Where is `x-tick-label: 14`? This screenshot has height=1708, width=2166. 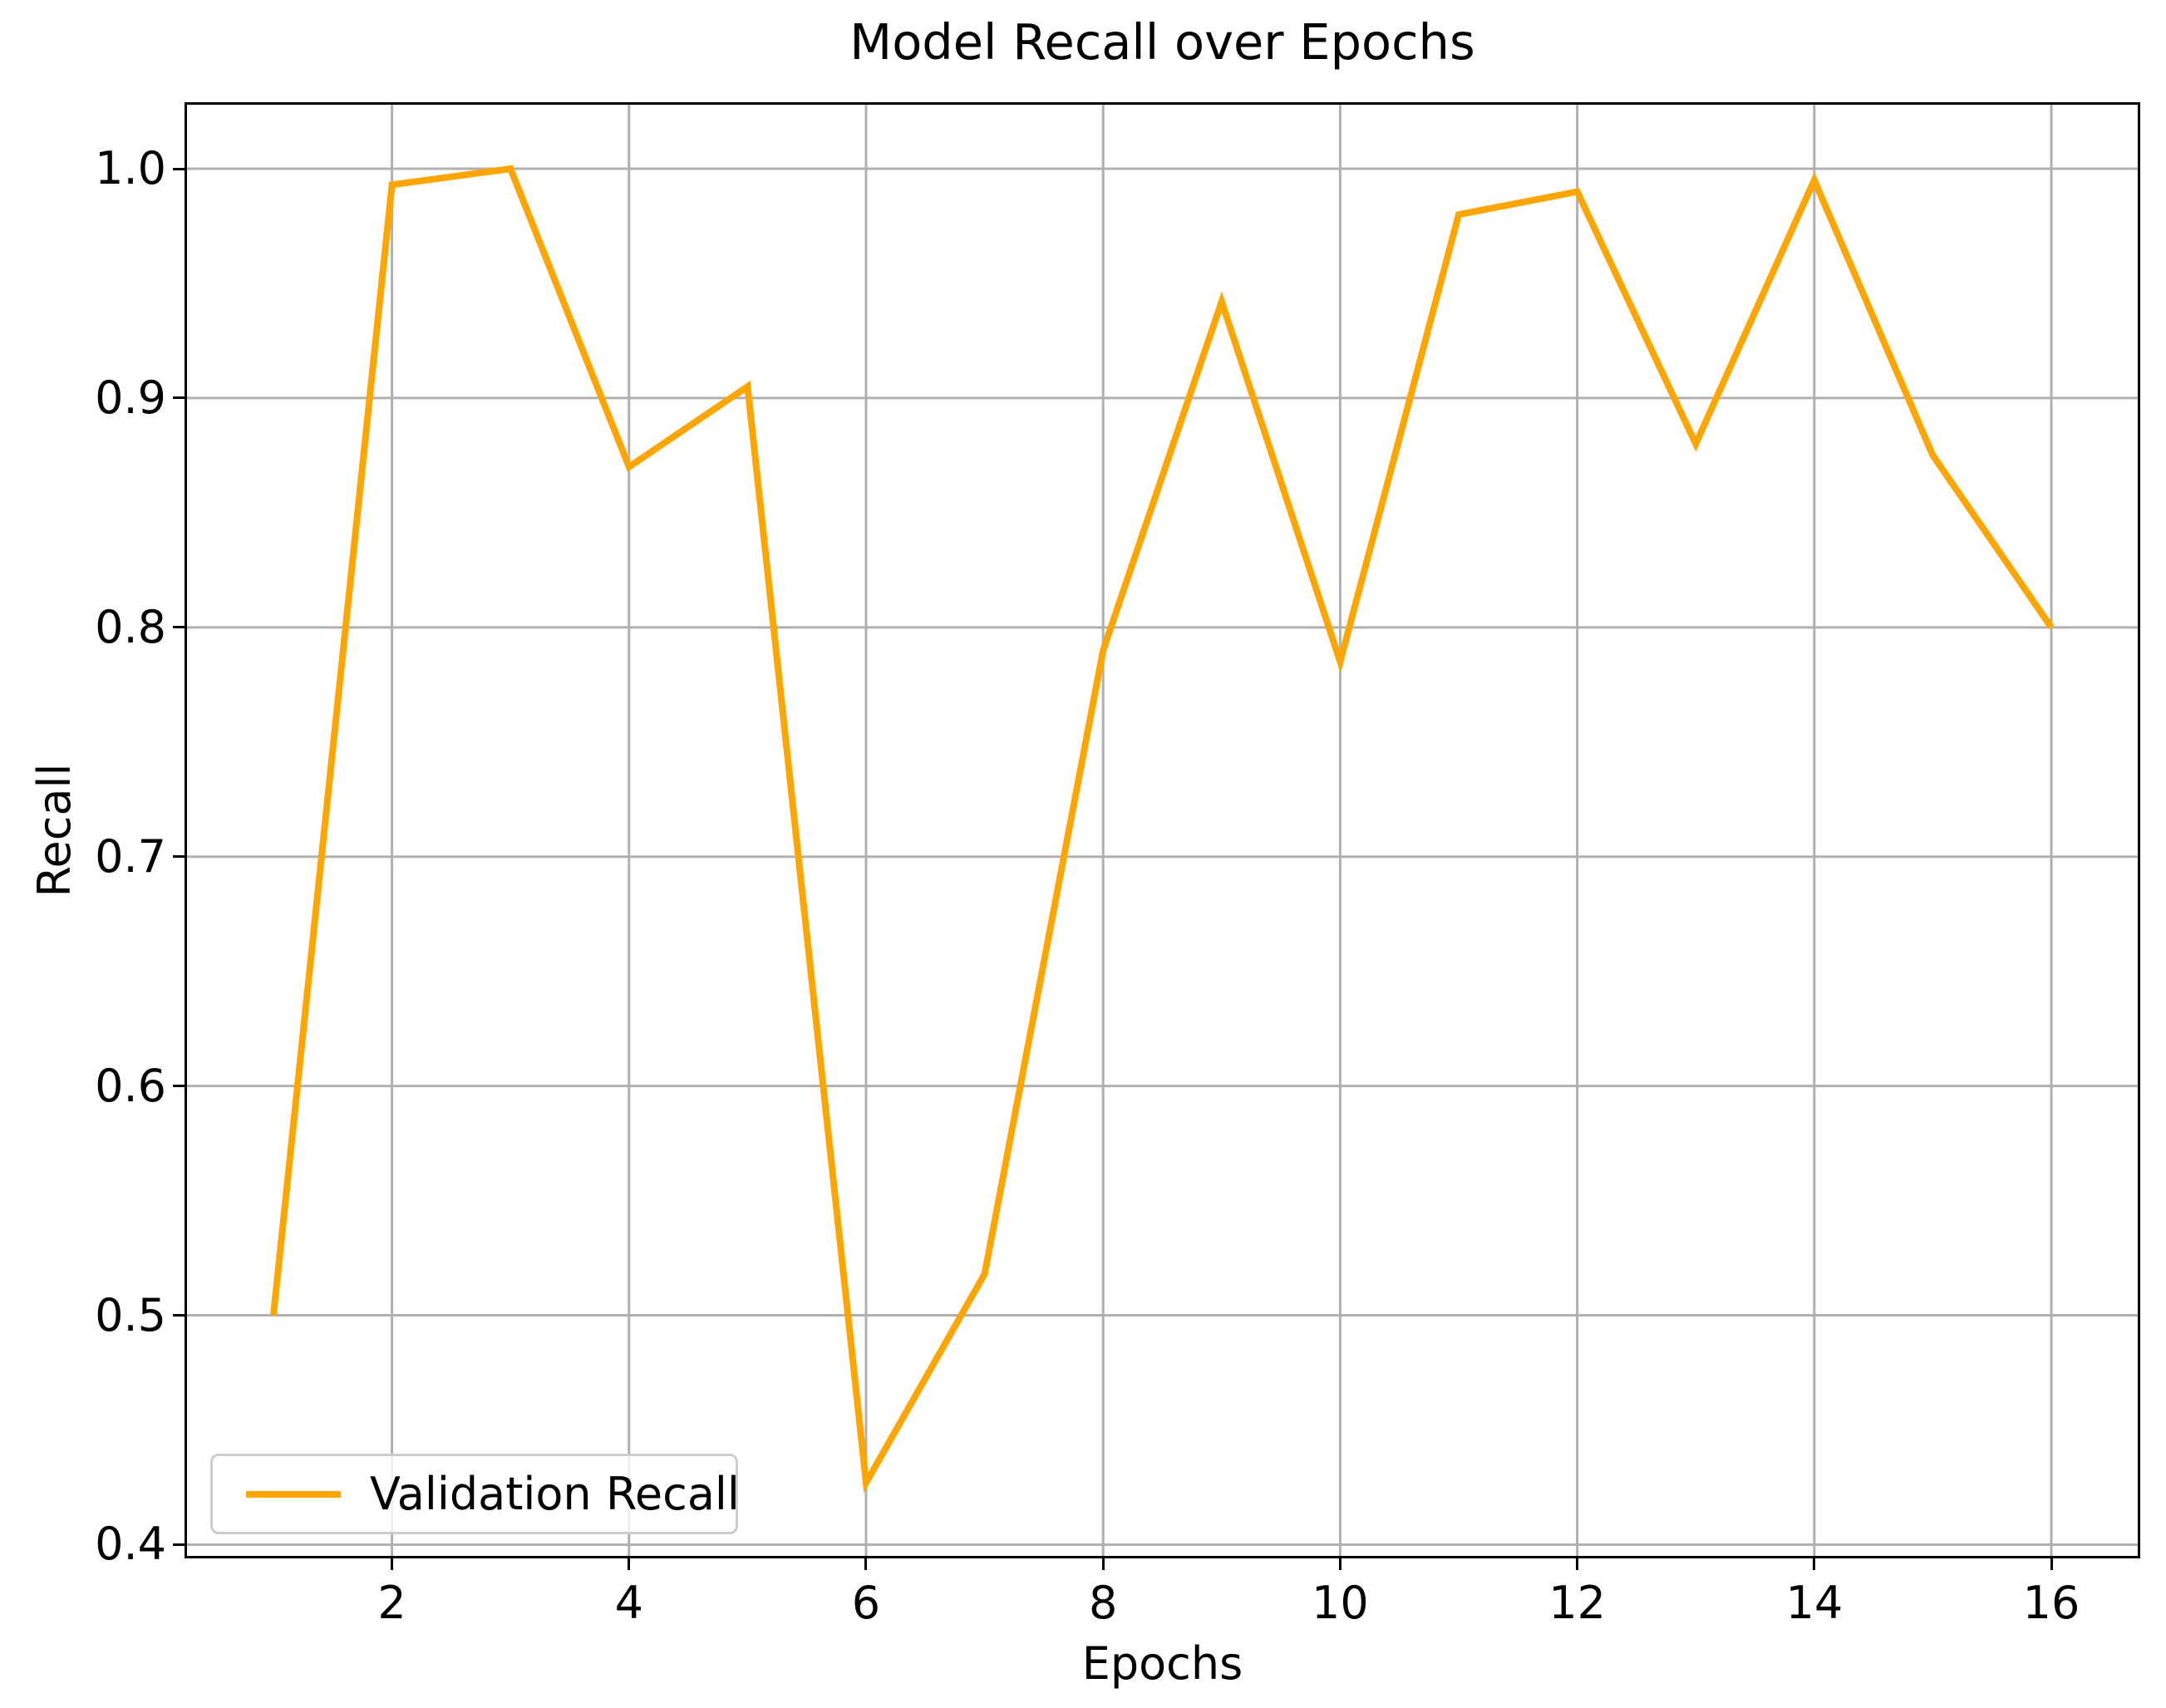 x-tick-label: 14 is located at coordinates (1814, 1603).